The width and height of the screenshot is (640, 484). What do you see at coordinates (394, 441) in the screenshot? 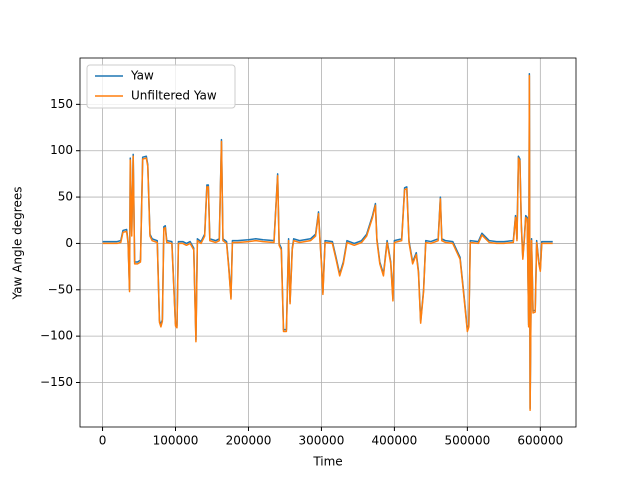
I see `x-tick-label: 400000` at bounding box center [394, 441].